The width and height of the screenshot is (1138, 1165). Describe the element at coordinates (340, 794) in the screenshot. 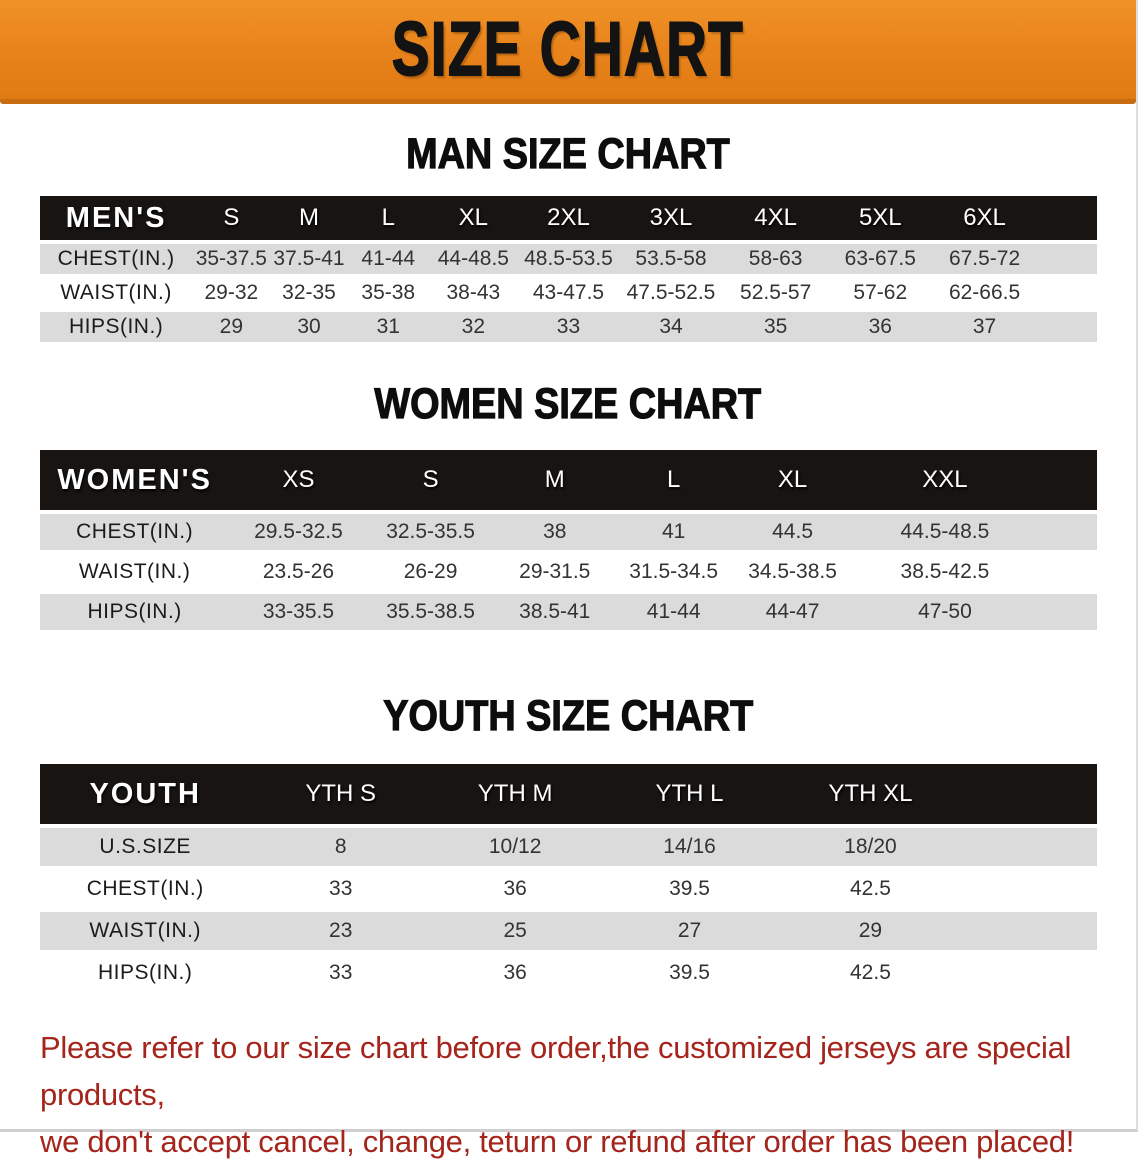

I see `size-header-cell: YTH S` at that location.